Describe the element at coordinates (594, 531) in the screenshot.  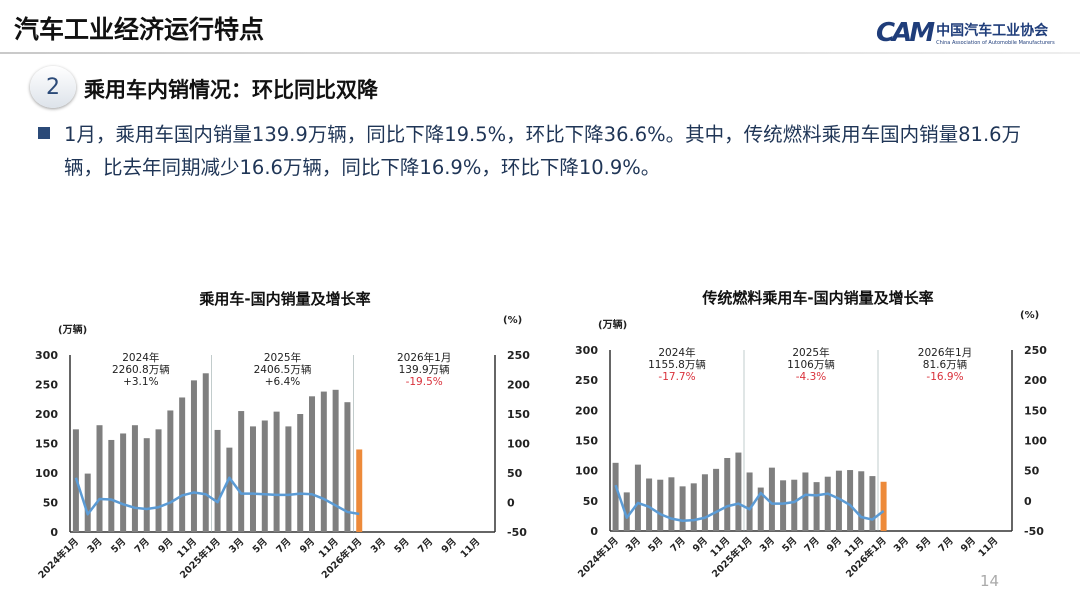
I see `y-tick-label: 0` at that location.